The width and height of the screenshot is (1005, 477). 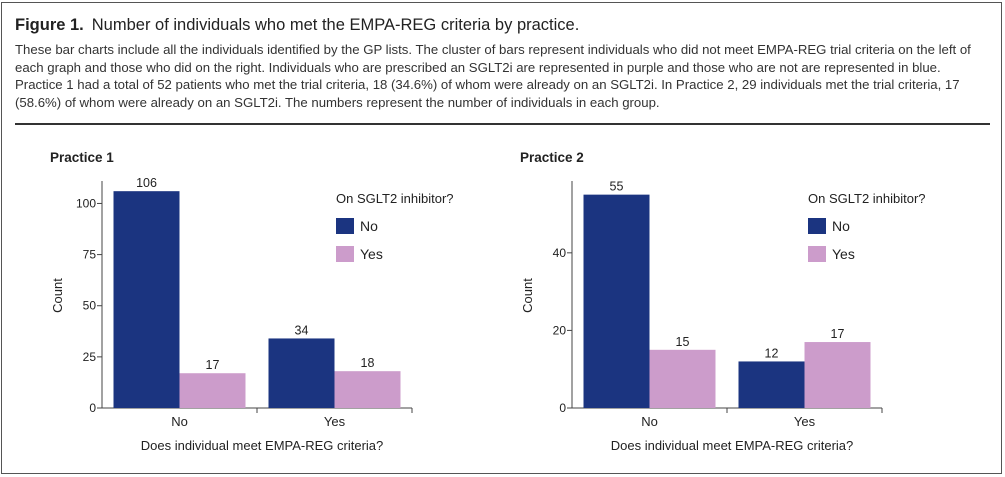 What do you see at coordinates (90, 357) in the screenshot?
I see `y-tick-label: 25` at bounding box center [90, 357].